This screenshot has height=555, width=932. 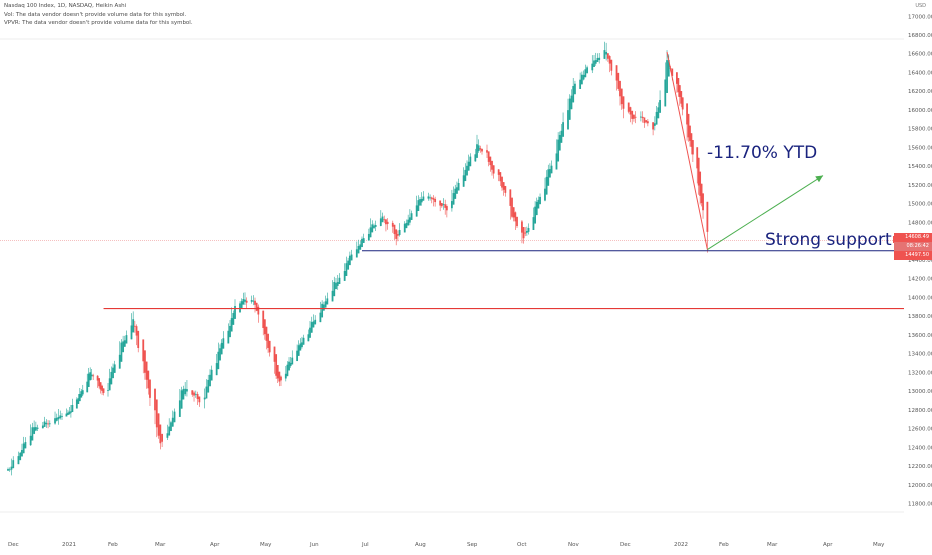 I want to click on y-tick-label: 16800.00, so click(x=920, y=36).